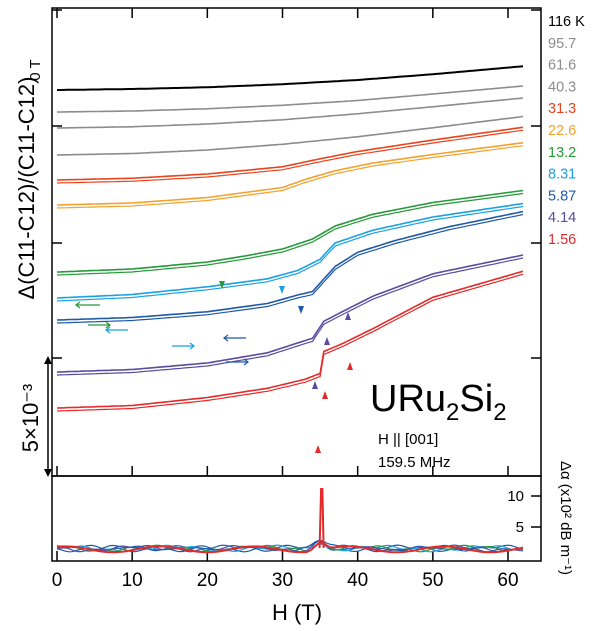 This screenshot has height=631, width=615. Describe the element at coordinates (438, 402) in the screenshot. I see `compound-label: URu2Si2` at that location.